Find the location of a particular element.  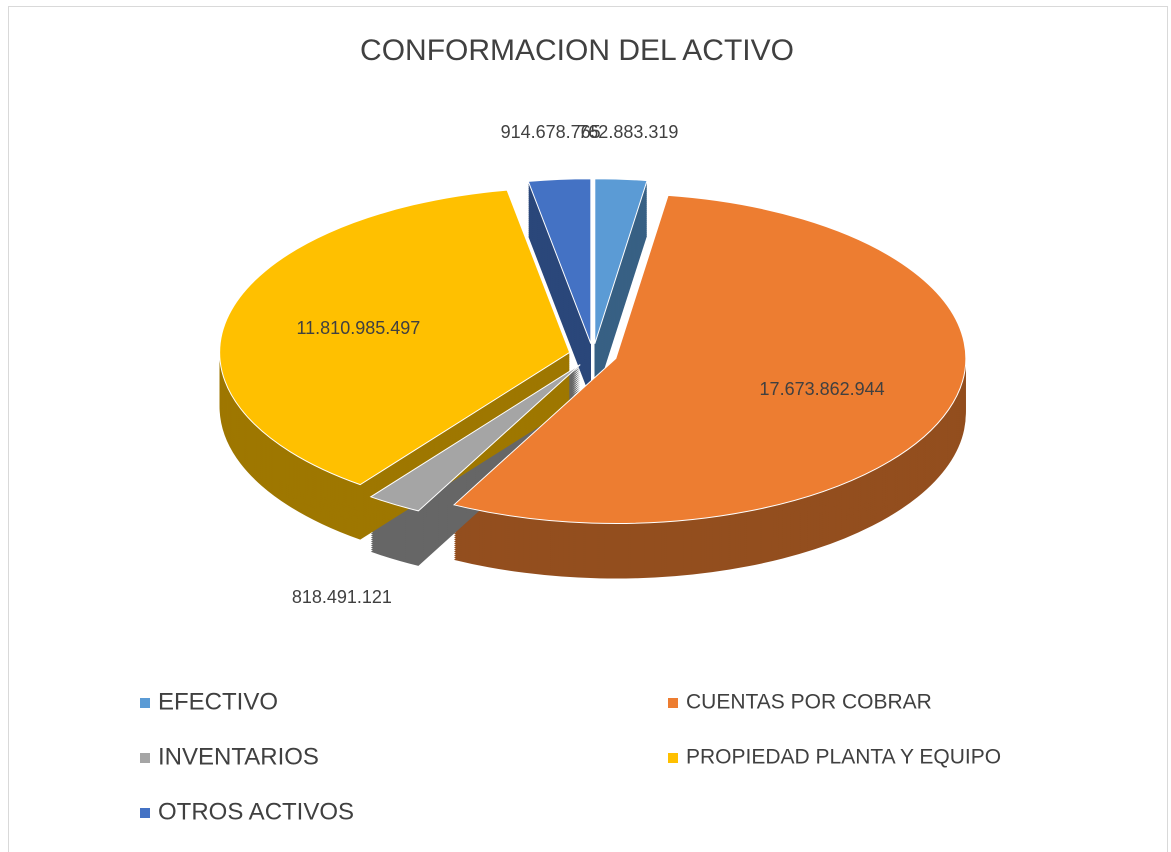

legend-label: CUENTAS POR COBRAR is located at coordinates (809, 702).